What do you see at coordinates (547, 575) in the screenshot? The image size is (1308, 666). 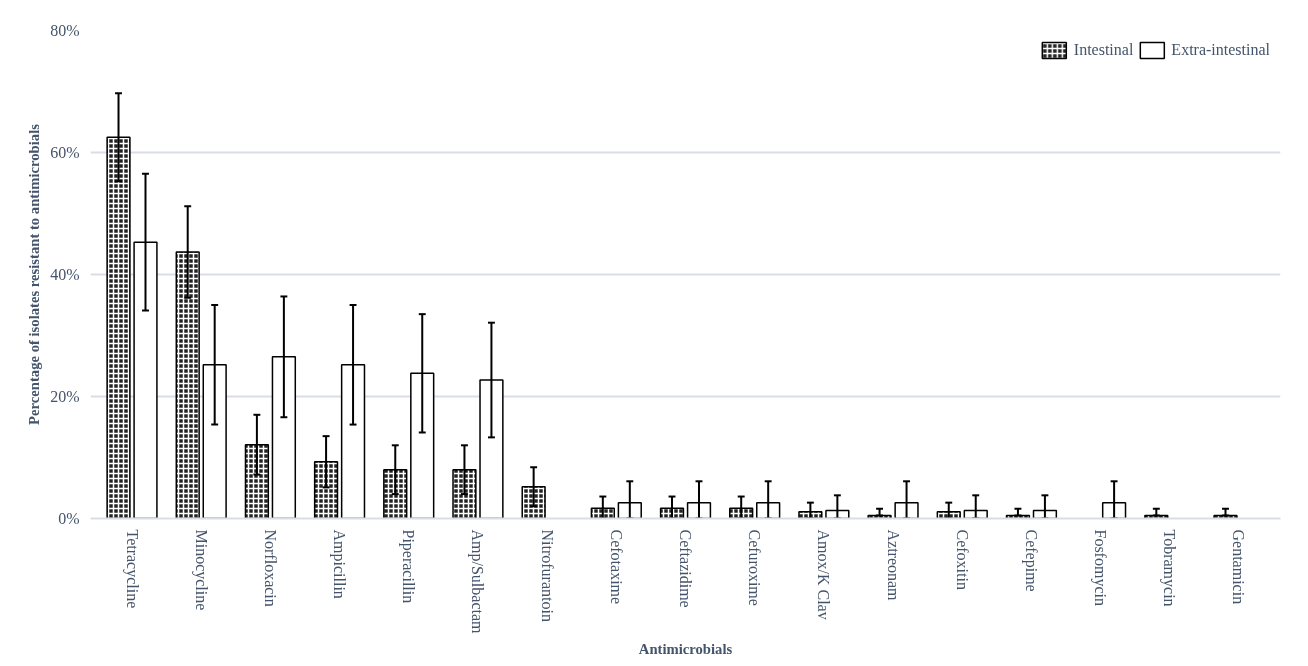 I see `x-tick-label: Nitrofurantoin` at bounding box center [547, 575].